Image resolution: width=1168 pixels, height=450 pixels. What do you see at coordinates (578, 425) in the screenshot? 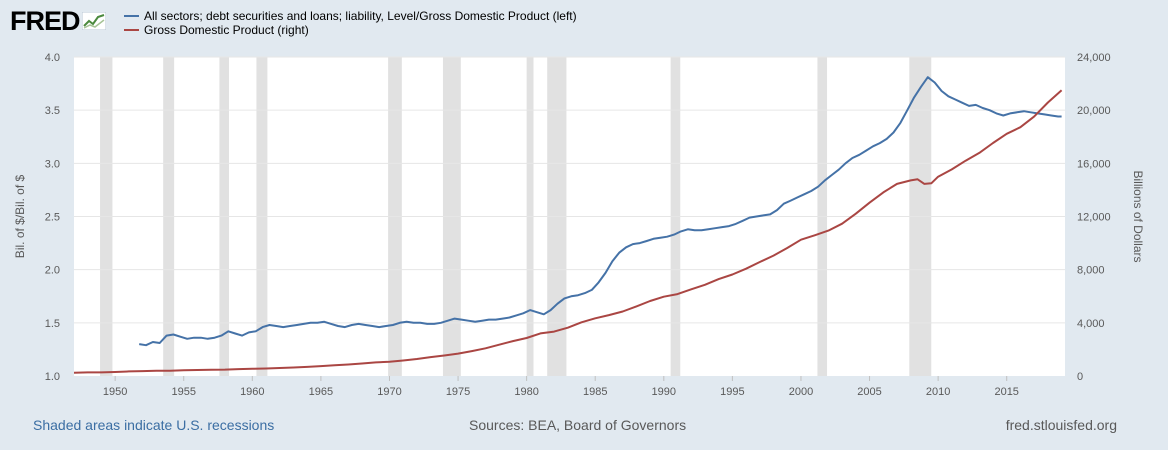
I see `sources-note: Sources: BEA, Board of Governors` at bounding box center [578, 425].